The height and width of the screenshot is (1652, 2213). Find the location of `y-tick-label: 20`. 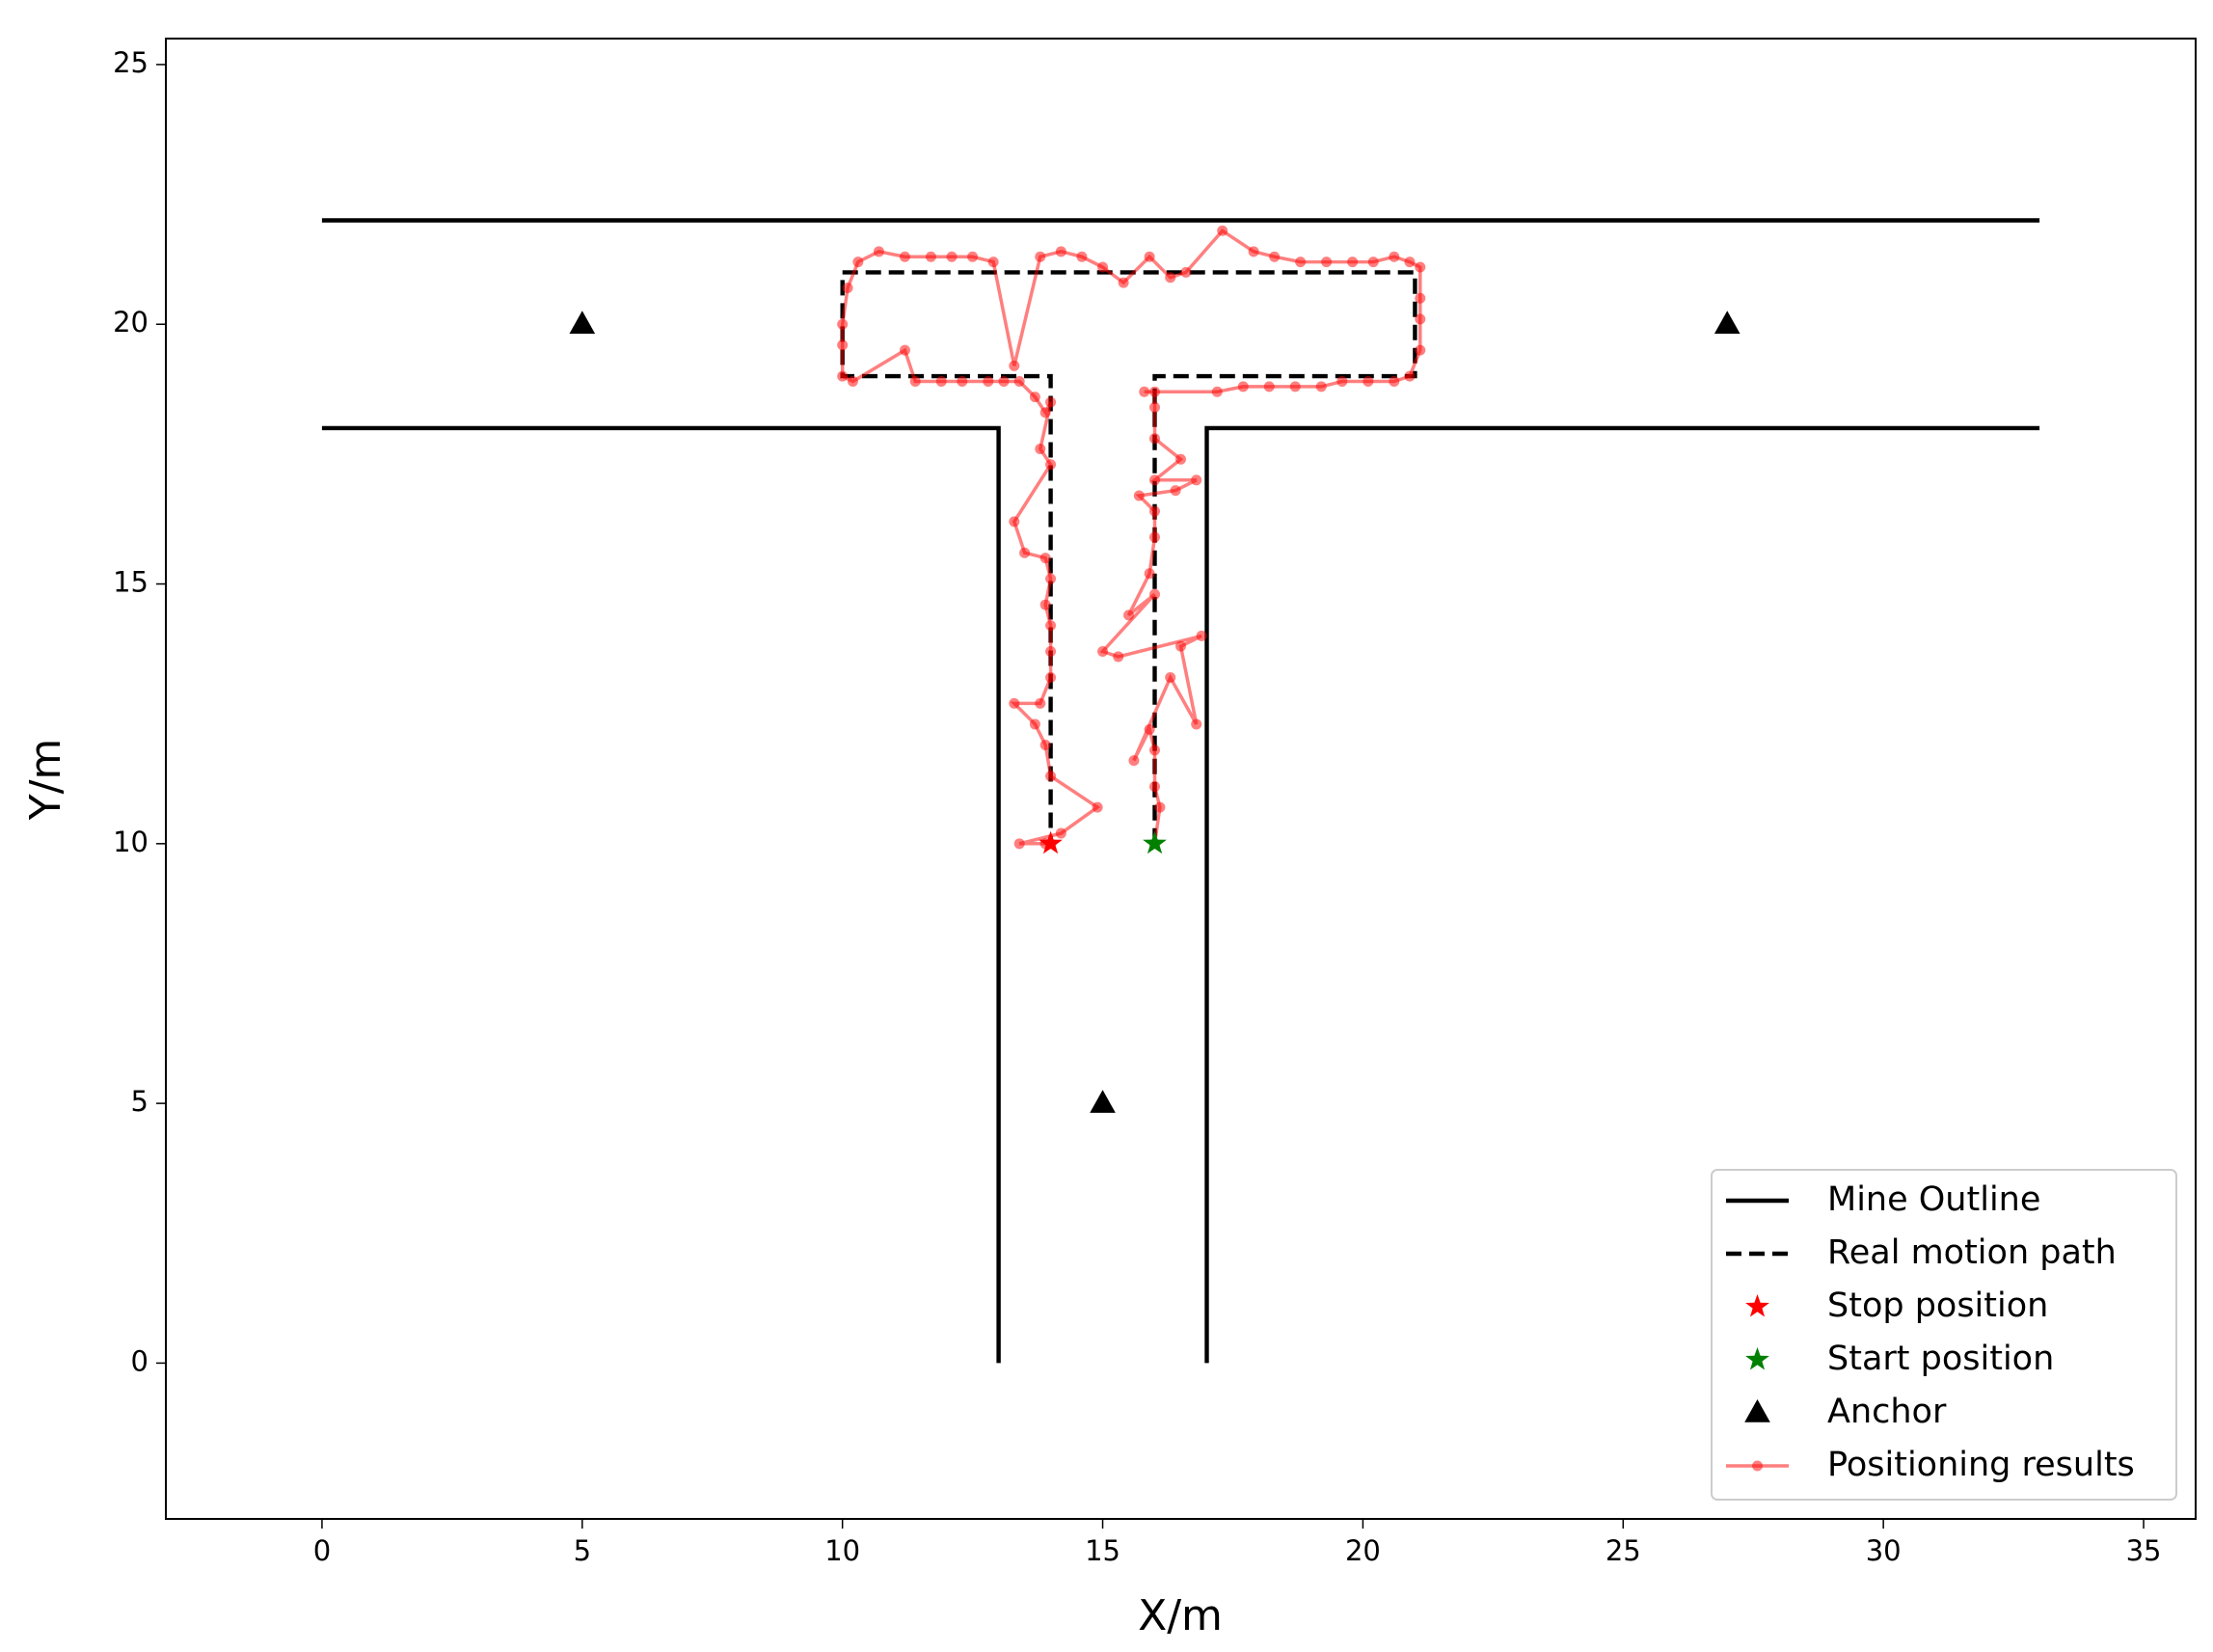

y-tick-label: 20 is located at coordinates (130, 322).